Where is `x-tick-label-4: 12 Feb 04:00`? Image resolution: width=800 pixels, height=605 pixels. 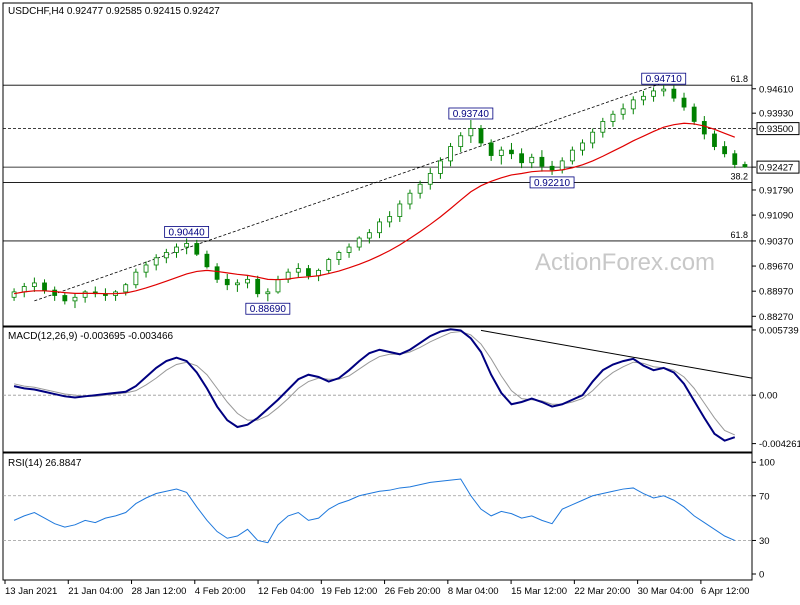 x-tick-label-4: 12 Feb 04:00 is located at coordinates (286, 591).